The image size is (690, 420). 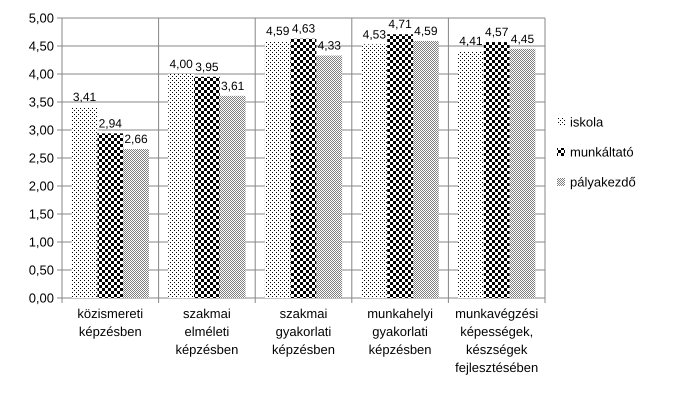 I want to click on y-tick-label: 4,50, so click(x=41, y=46).